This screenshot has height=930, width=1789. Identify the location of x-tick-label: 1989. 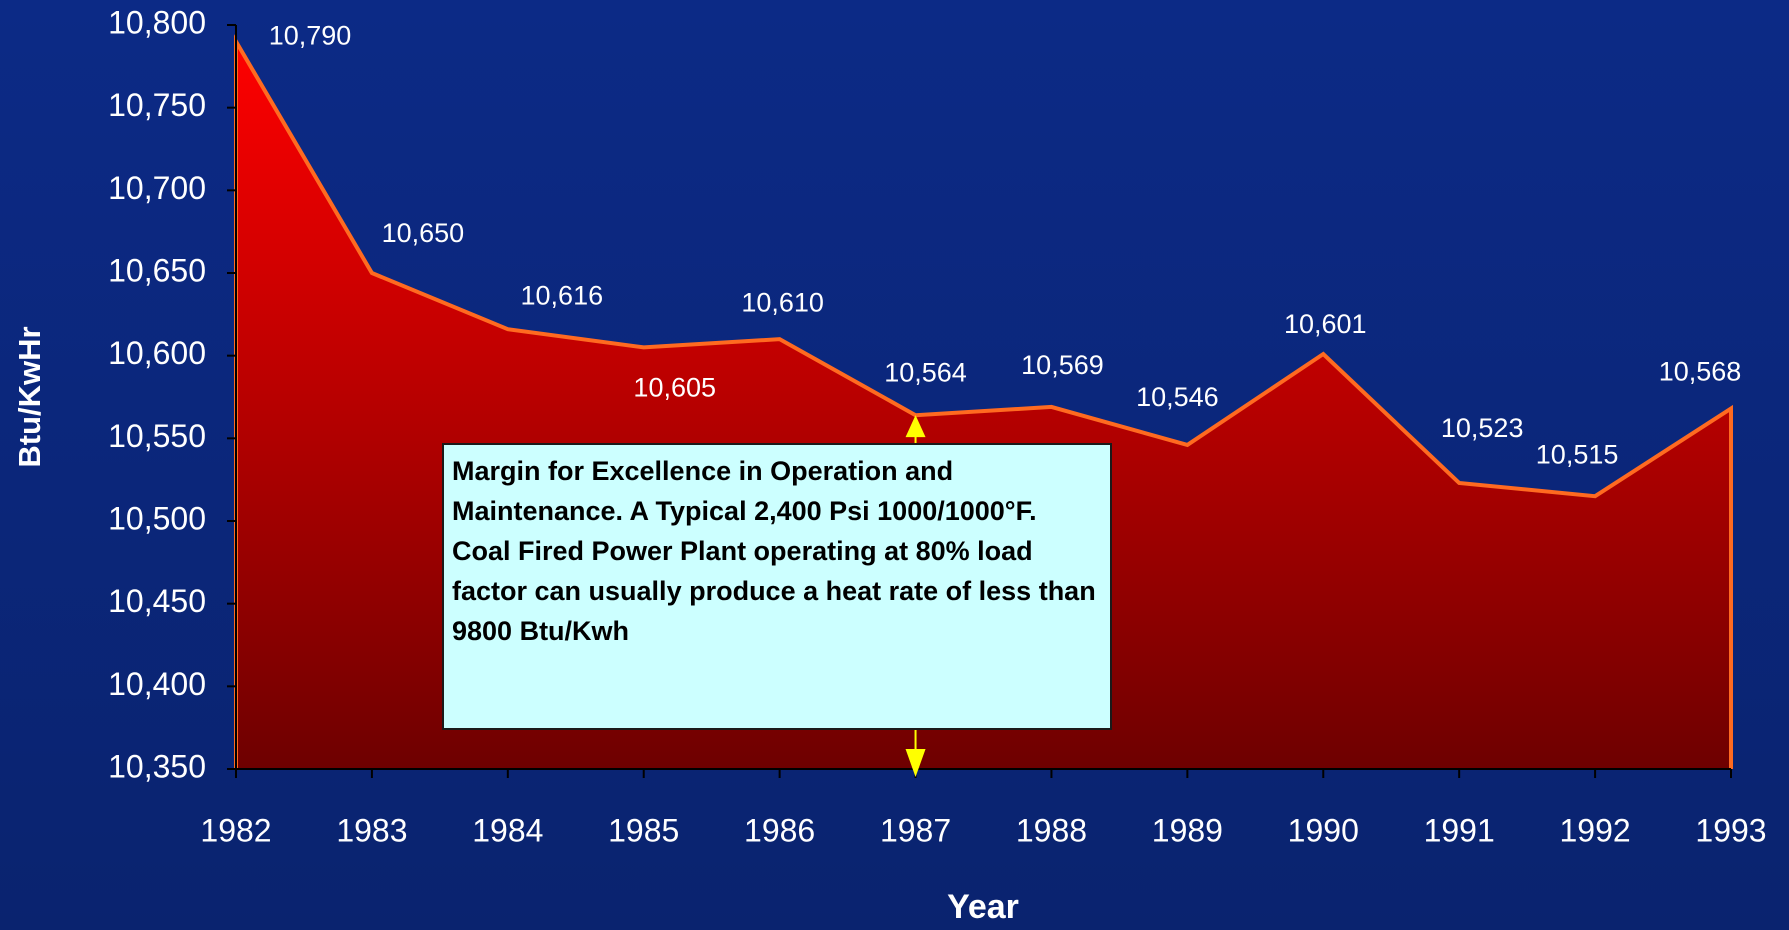
(1187, 830).